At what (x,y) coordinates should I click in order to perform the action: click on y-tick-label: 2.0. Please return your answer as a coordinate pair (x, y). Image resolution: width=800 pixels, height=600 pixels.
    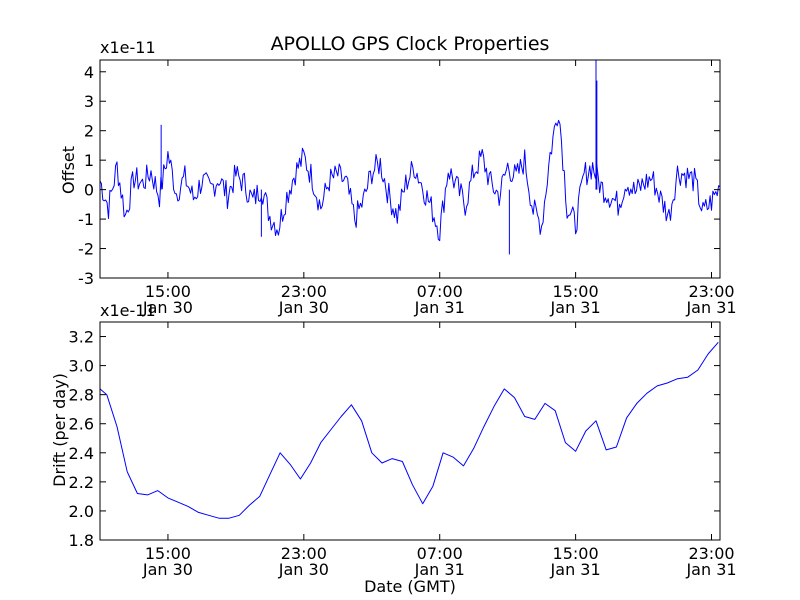
    Looking at the image, I should click on (81, 511).